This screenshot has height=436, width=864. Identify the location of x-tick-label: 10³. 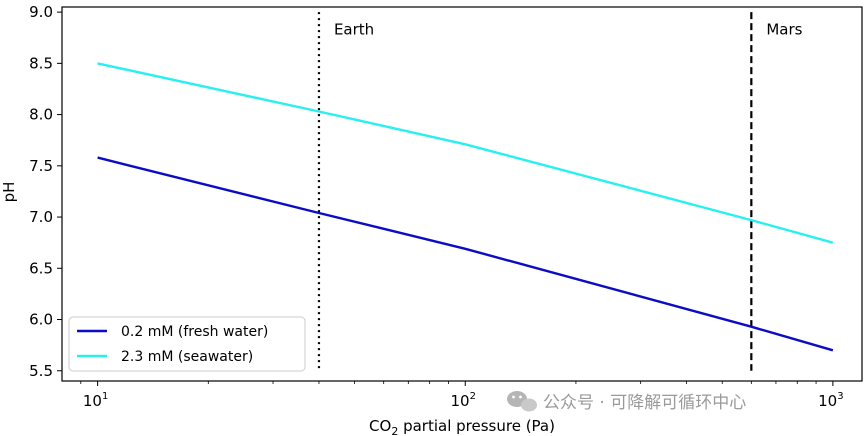
(830, 400).